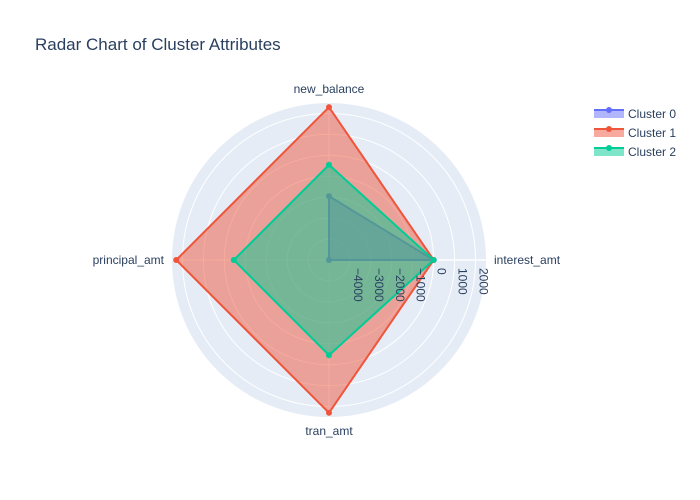 The width and height of the screenshot is (700, 500). Describe the element at coordinates (421, 285) in the screenshot. I see `radial-tick-label: −1000` at that location.